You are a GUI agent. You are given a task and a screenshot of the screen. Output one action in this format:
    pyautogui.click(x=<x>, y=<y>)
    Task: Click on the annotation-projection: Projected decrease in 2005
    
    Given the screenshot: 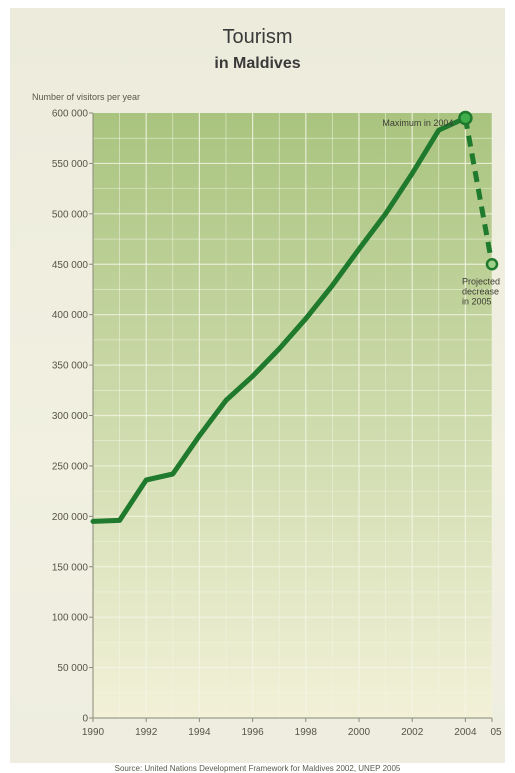 What is the action you would take?
    pyautogui.click(x=481, y=291)
    